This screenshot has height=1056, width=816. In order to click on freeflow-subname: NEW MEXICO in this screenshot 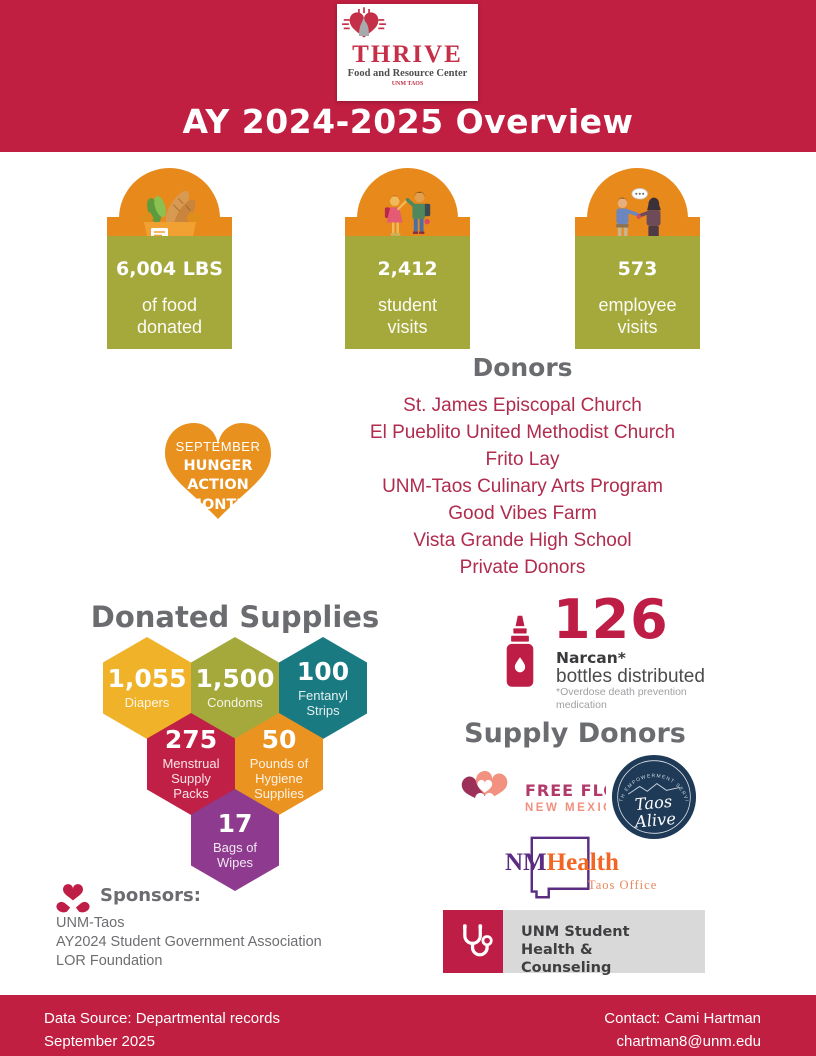, I will do `click(575, 808)`.